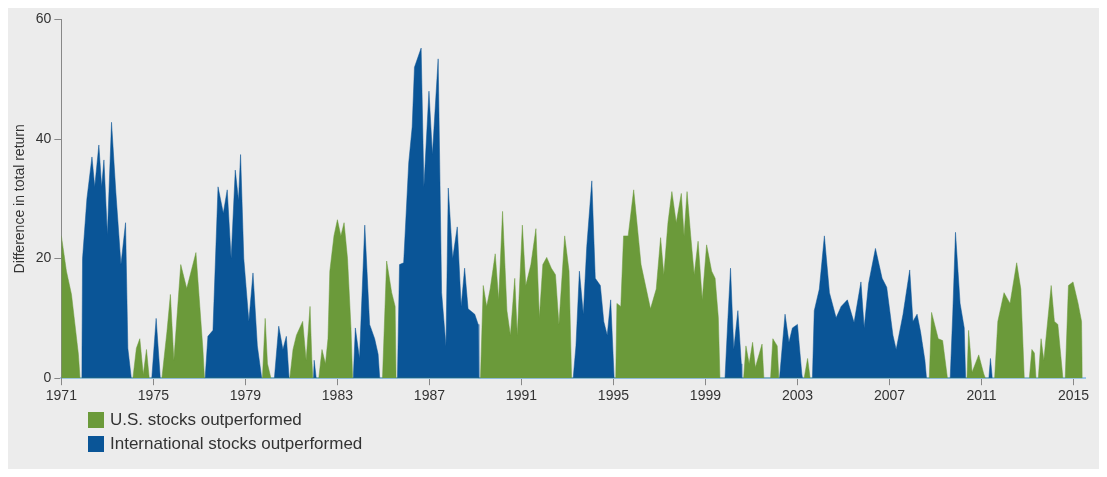 This screenshot has height=477, width=1107. Describe the element at coordinates (705, 395) in the screenshot. I see `x-tick-label: 1999` at that location.